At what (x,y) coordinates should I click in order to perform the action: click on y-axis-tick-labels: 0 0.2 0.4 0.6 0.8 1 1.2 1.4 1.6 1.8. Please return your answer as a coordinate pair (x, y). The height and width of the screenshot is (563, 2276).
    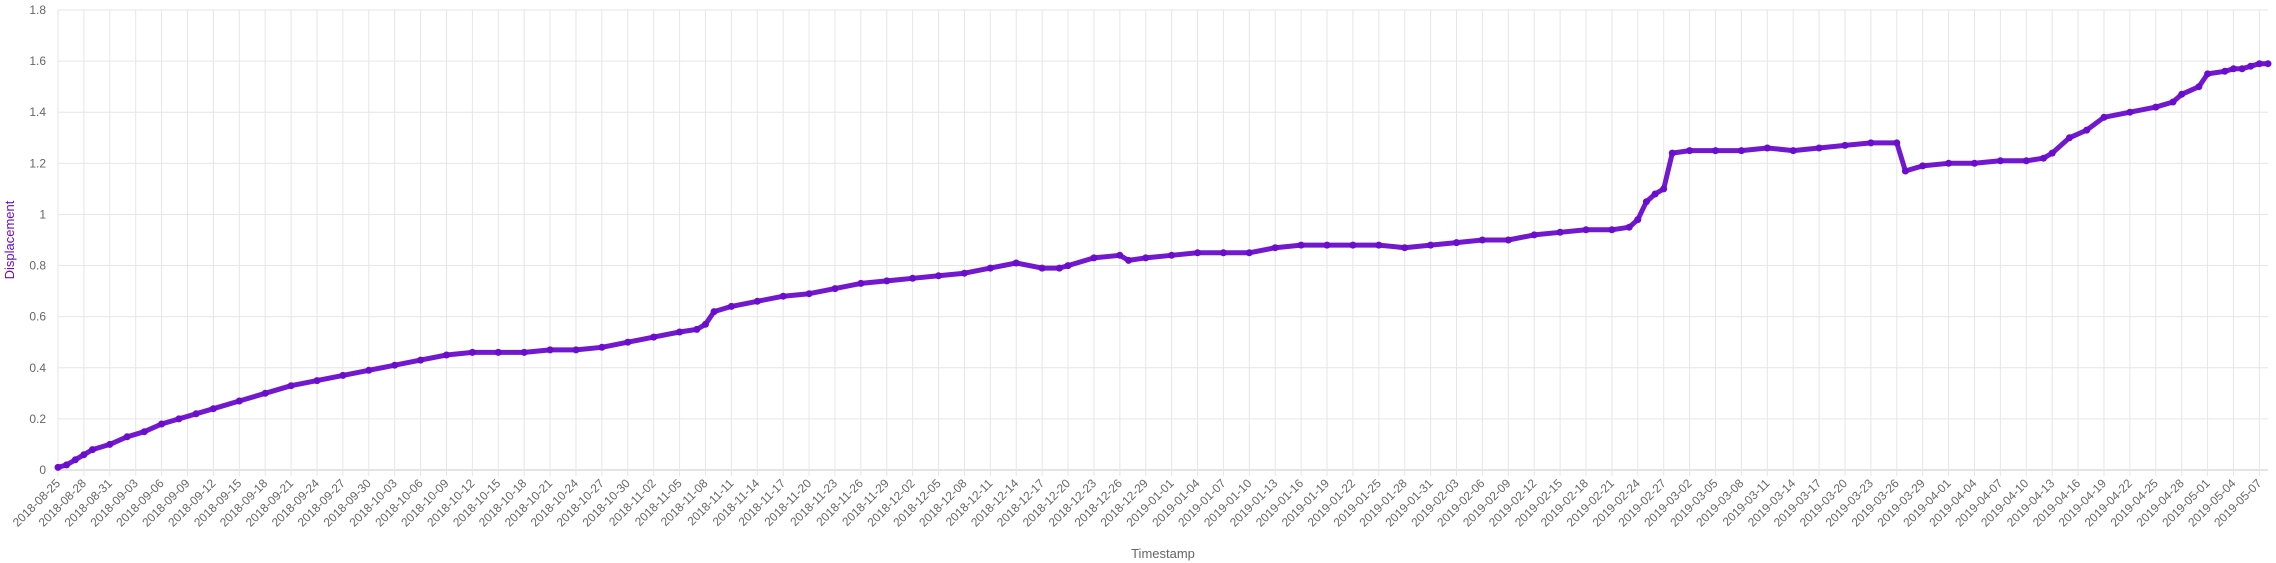
    Looking at the image, I should click on (37, 240).